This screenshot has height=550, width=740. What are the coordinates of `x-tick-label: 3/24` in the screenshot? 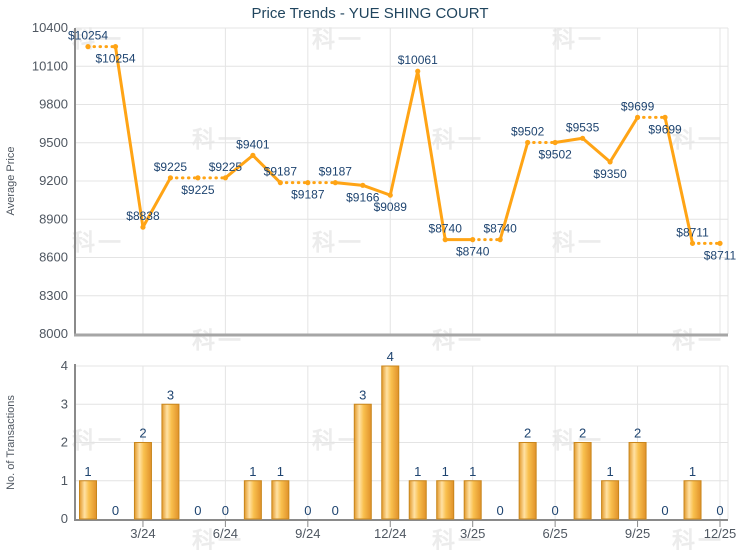 It's located at (142, 533).